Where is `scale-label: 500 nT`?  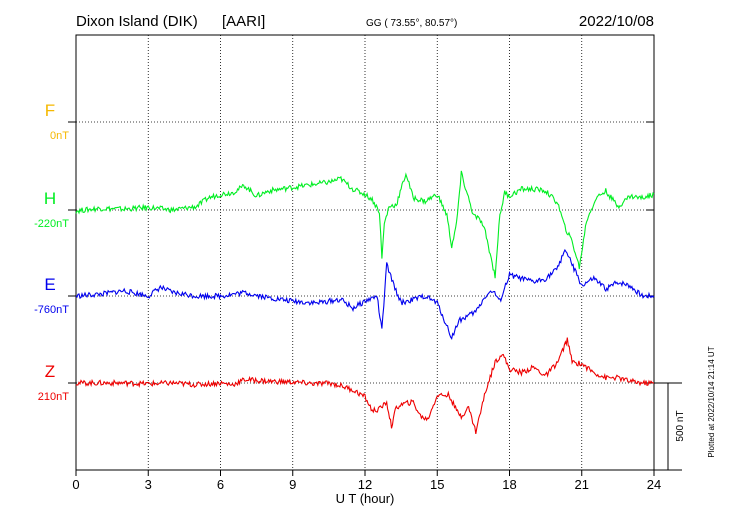 scale-label: 500 nT is located at coordinates (680, 425).